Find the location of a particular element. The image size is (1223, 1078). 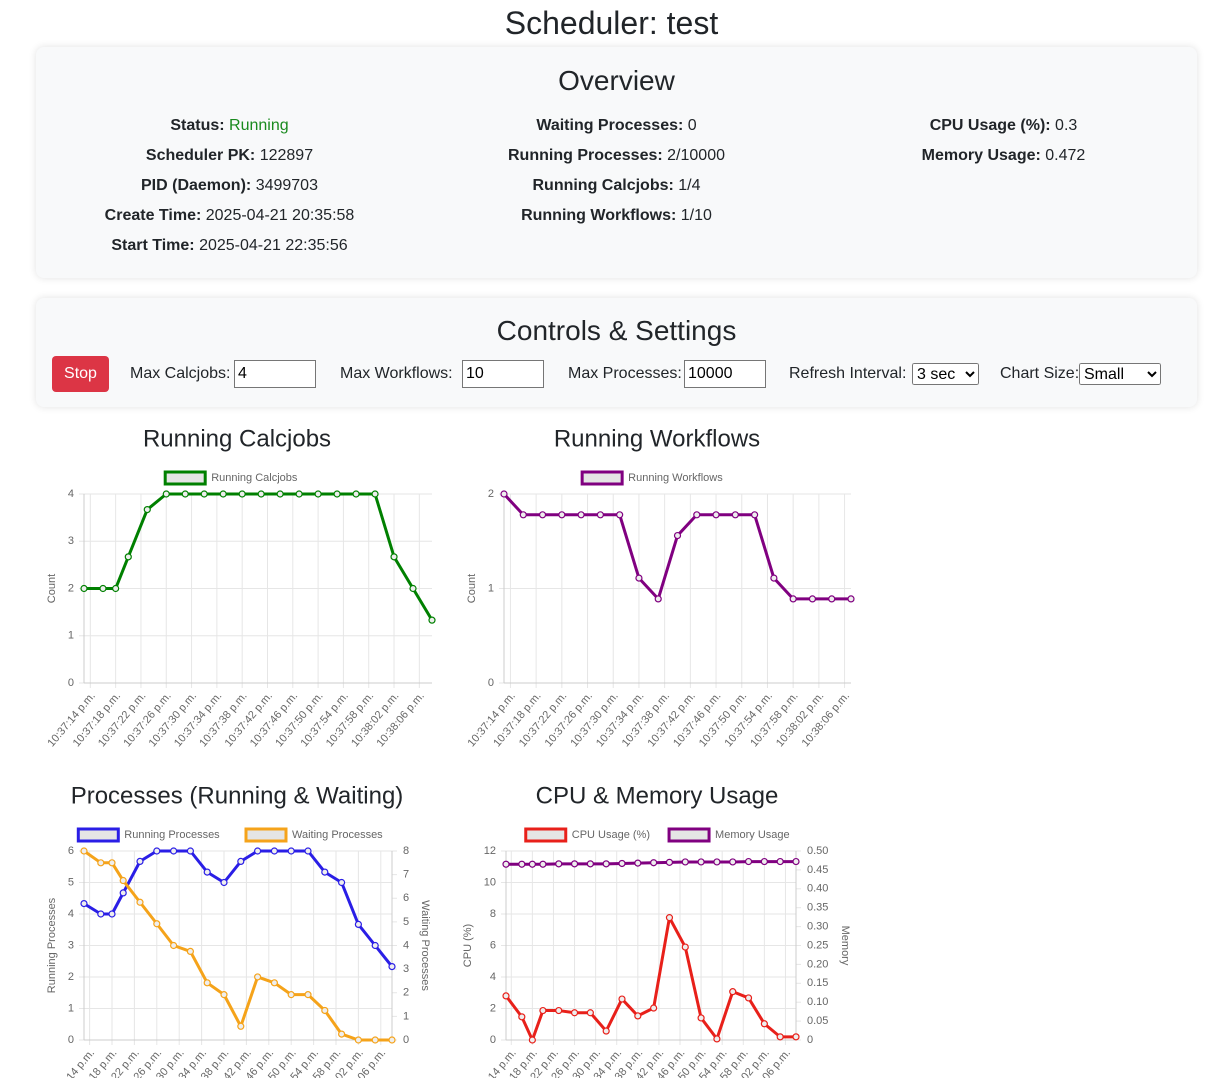

field-label: Waiting Processes: is located at coordinates (610, 125).